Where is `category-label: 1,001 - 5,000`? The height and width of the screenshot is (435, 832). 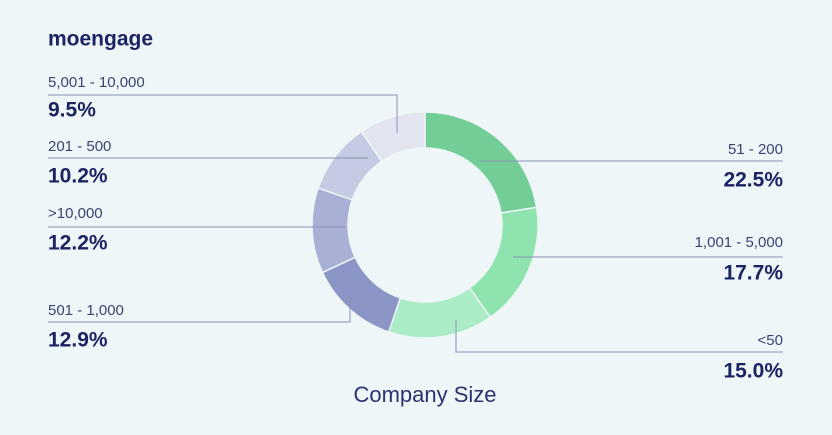 category-label: 1,001 - 5,000 is located at coordinates (739, 242).